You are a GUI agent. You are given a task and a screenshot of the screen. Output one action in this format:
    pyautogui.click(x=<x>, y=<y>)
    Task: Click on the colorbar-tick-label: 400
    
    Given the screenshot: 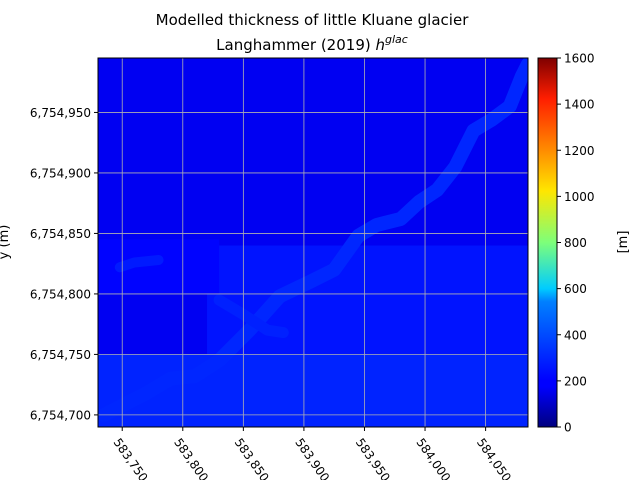 What is the action you would take?
    pyautogui.click(x=575, y=335)
    